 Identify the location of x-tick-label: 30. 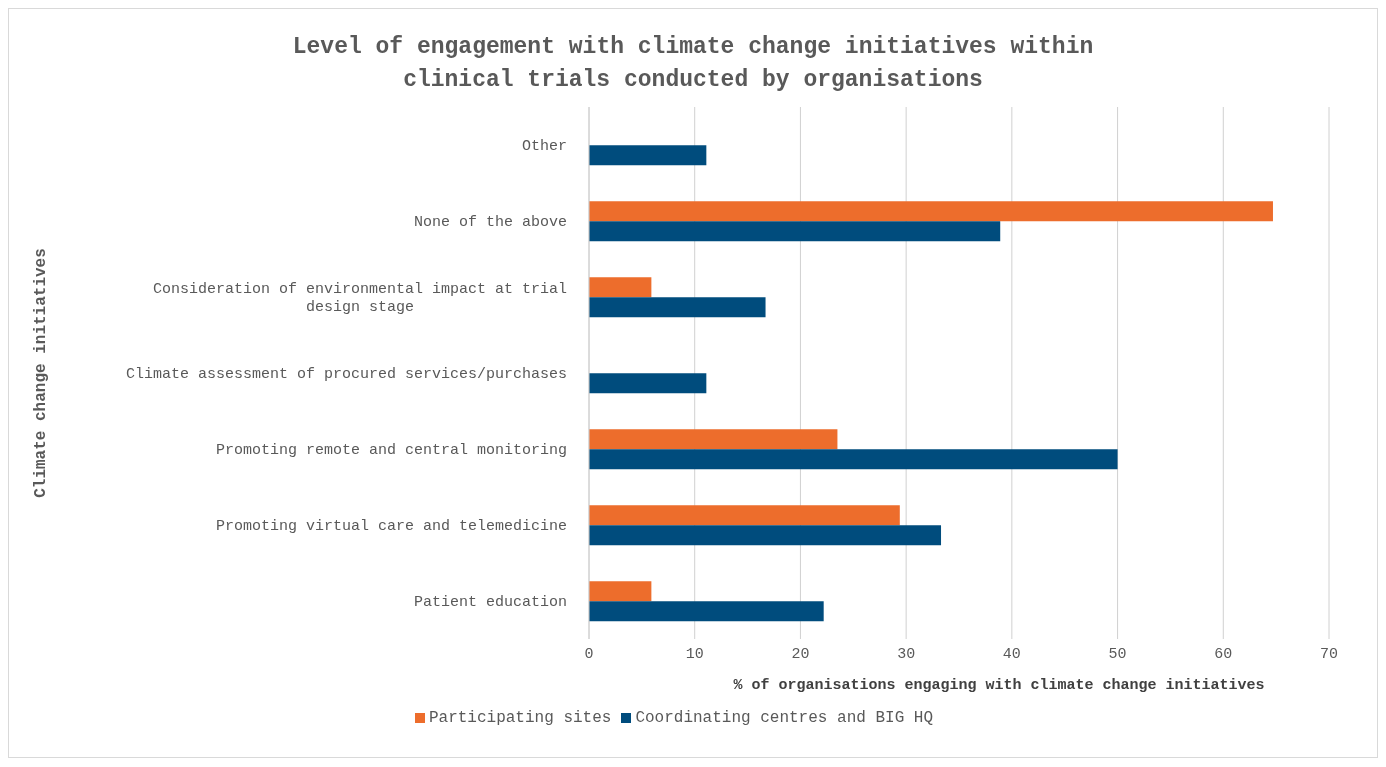
(906, 654).